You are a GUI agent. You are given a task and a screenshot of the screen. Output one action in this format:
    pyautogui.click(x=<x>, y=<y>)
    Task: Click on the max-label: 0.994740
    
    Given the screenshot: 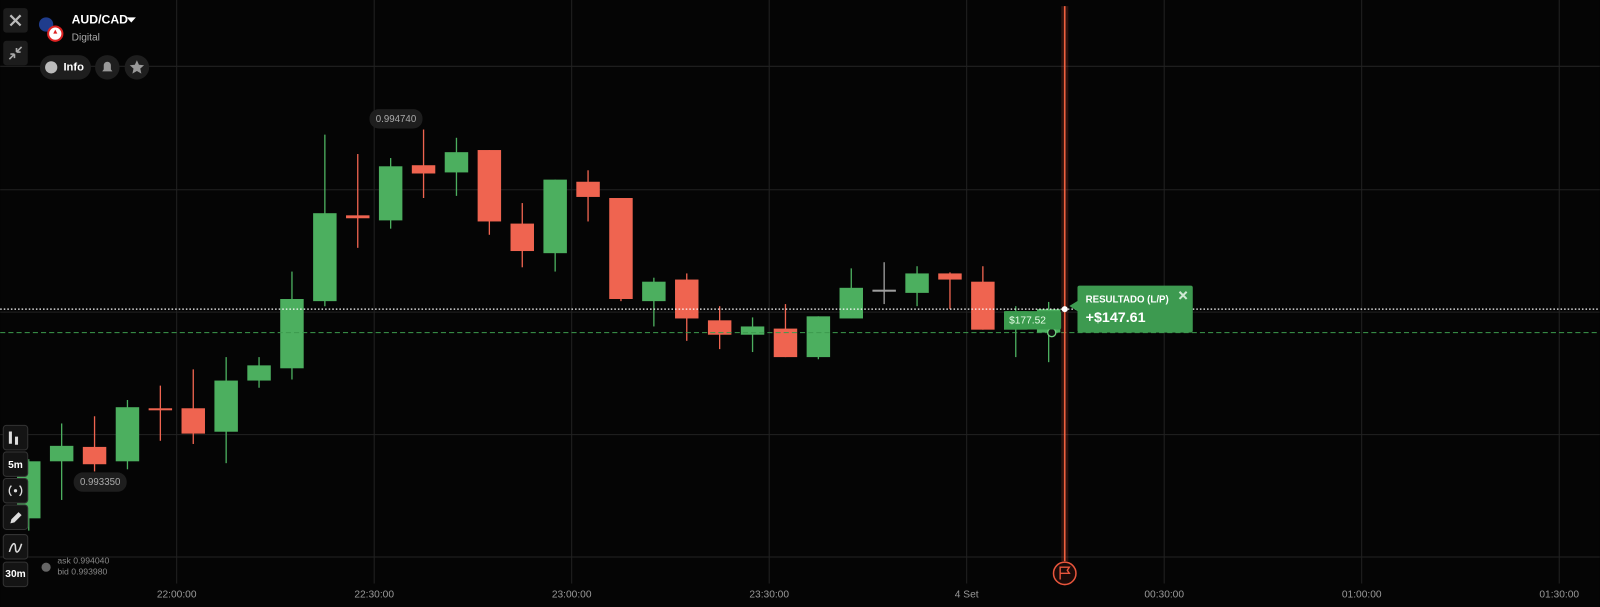 What is the action you would take?
    pyautogui.click(x=396, y=119)
    